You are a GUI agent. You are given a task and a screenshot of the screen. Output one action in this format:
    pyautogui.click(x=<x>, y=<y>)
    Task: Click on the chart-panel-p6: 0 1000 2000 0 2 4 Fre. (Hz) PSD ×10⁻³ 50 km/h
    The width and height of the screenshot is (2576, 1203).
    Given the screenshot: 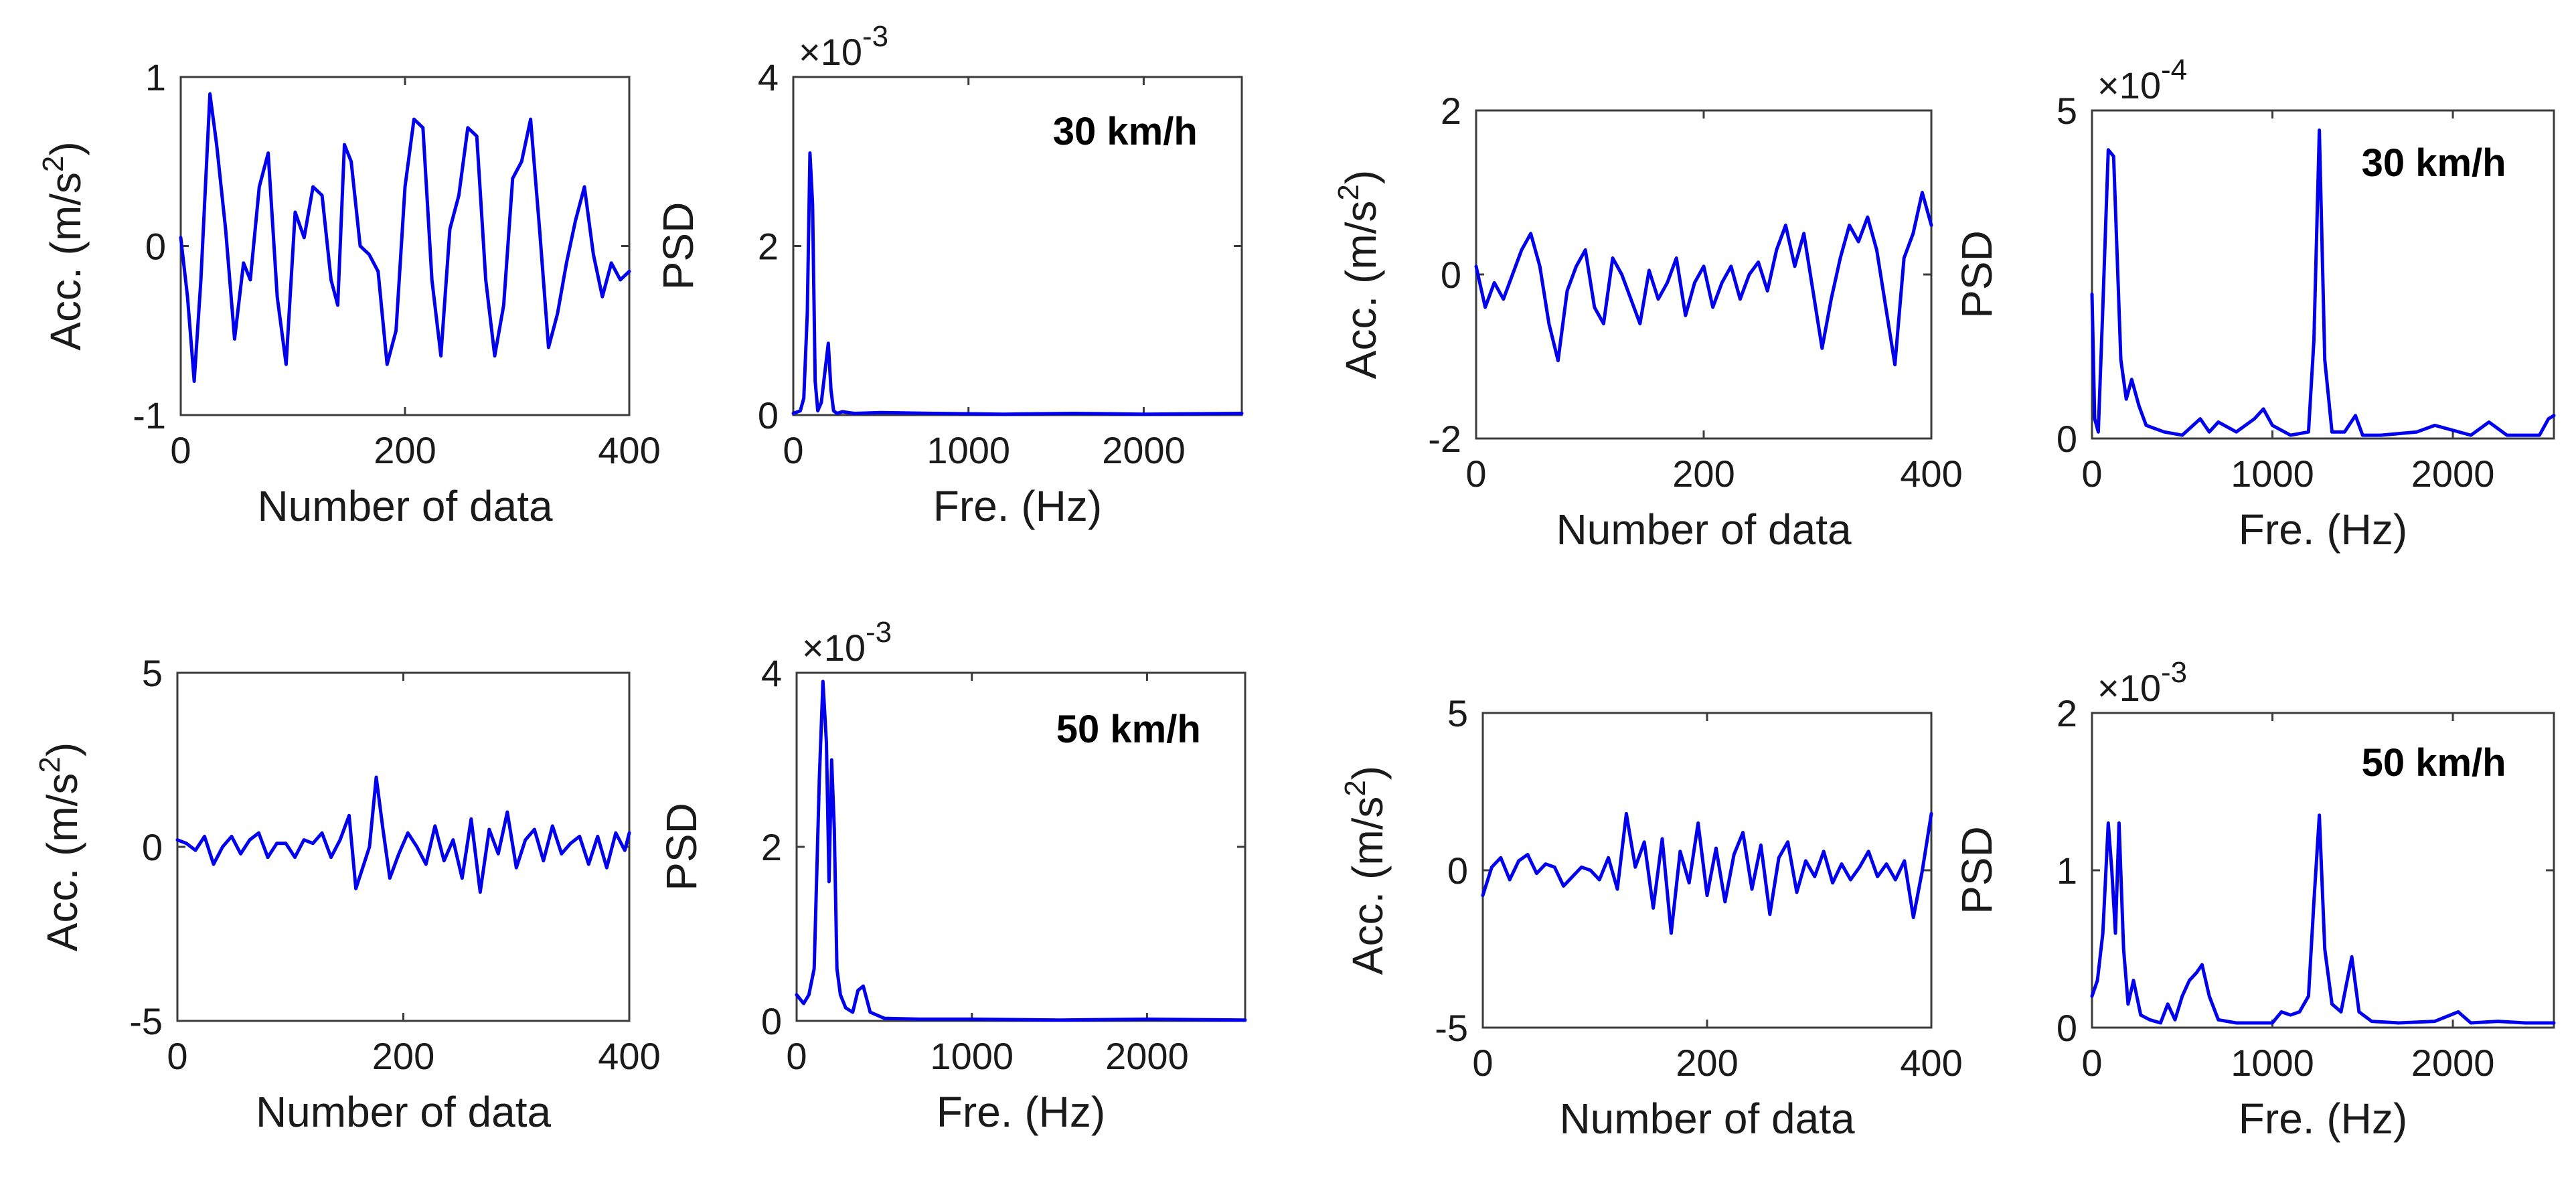 What is the action you would take?
    pyautogui.click(x=952, y=876)
    